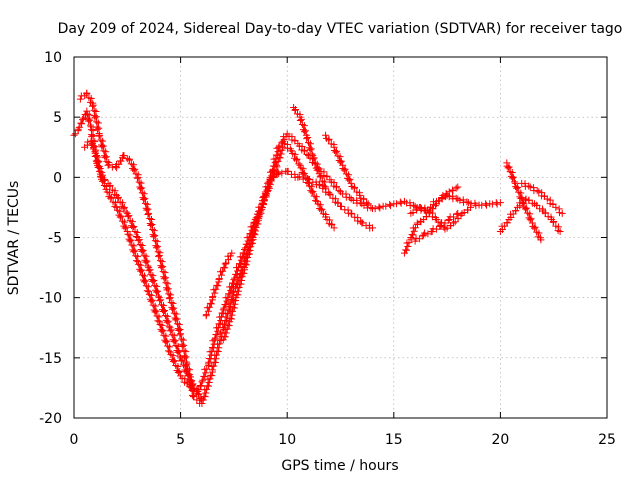 This screenshot has height=480, width=640. I want to click on y-tick-label: -15, so click(50, 359).